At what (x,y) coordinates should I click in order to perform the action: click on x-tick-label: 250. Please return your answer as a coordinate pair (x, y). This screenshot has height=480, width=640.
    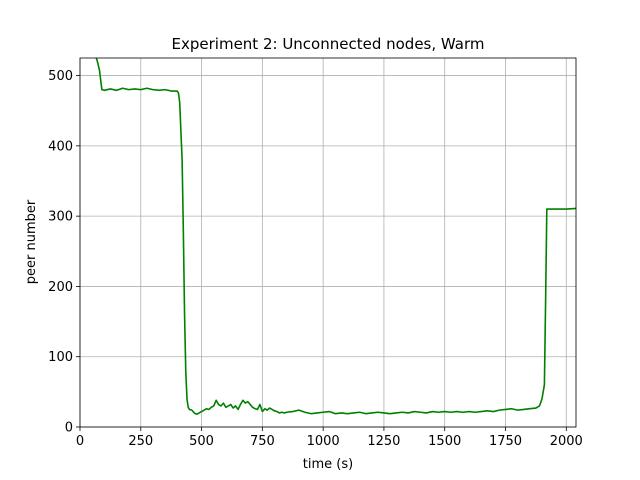
    Looking at the image, I should click on (140, 441).